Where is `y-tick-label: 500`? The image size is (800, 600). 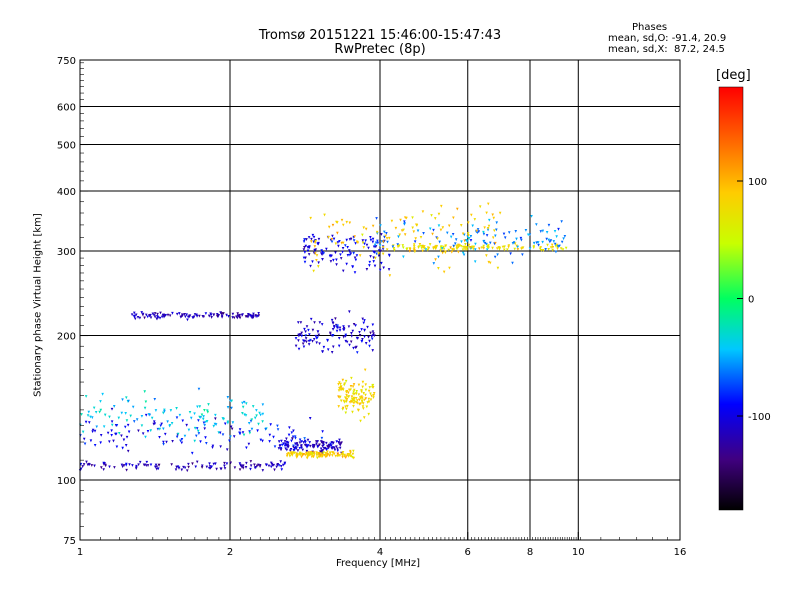
y-tick-label: 500 is located at coordinates (66, 146).